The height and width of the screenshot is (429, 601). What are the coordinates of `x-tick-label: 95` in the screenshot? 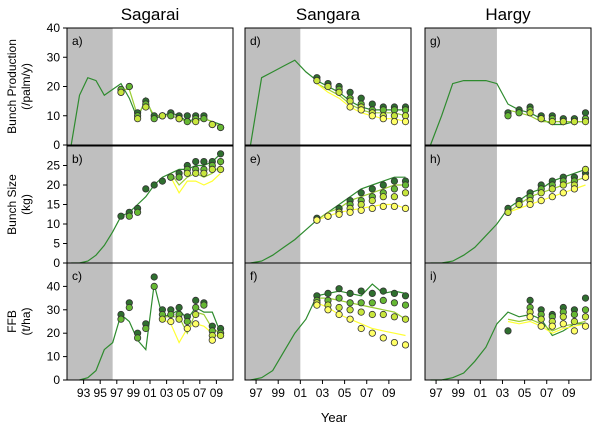 It's located at (101, 393).